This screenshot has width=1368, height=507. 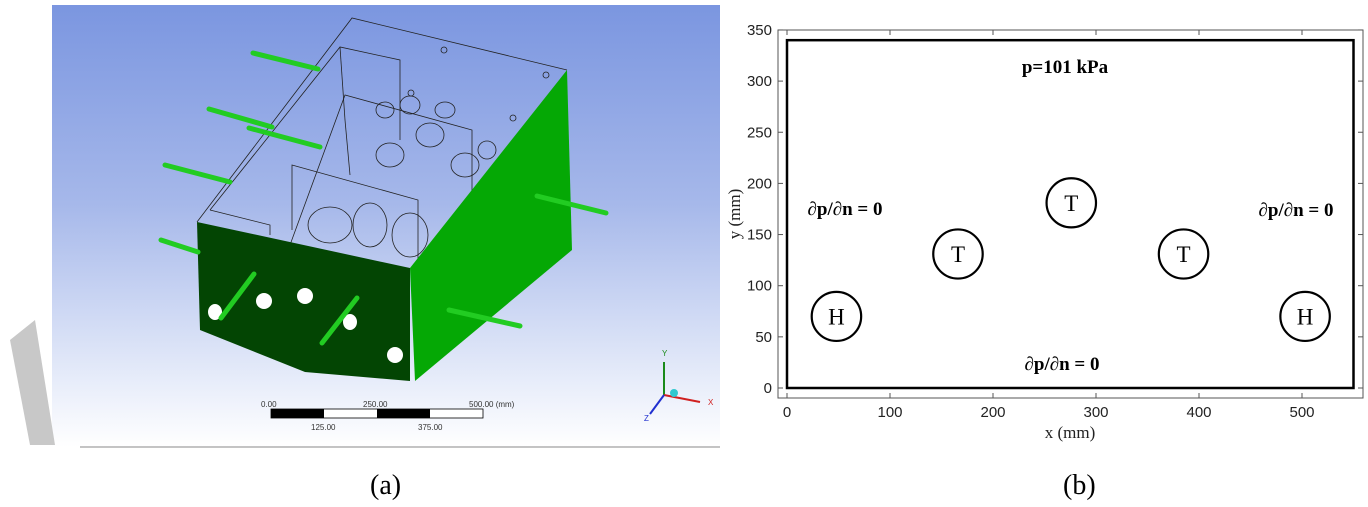 What do you see at coordinates (734, 214) in the screenshot?
I see `y-axis-label: y (mm)` at bounding box center [734, 214].